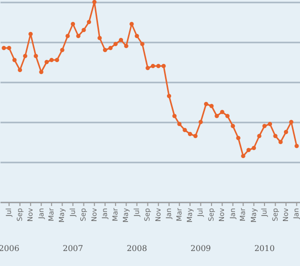 Image resolution: width=300 pixels, height=266 pixels. I want to click on text: 2010, so click(264, 248).